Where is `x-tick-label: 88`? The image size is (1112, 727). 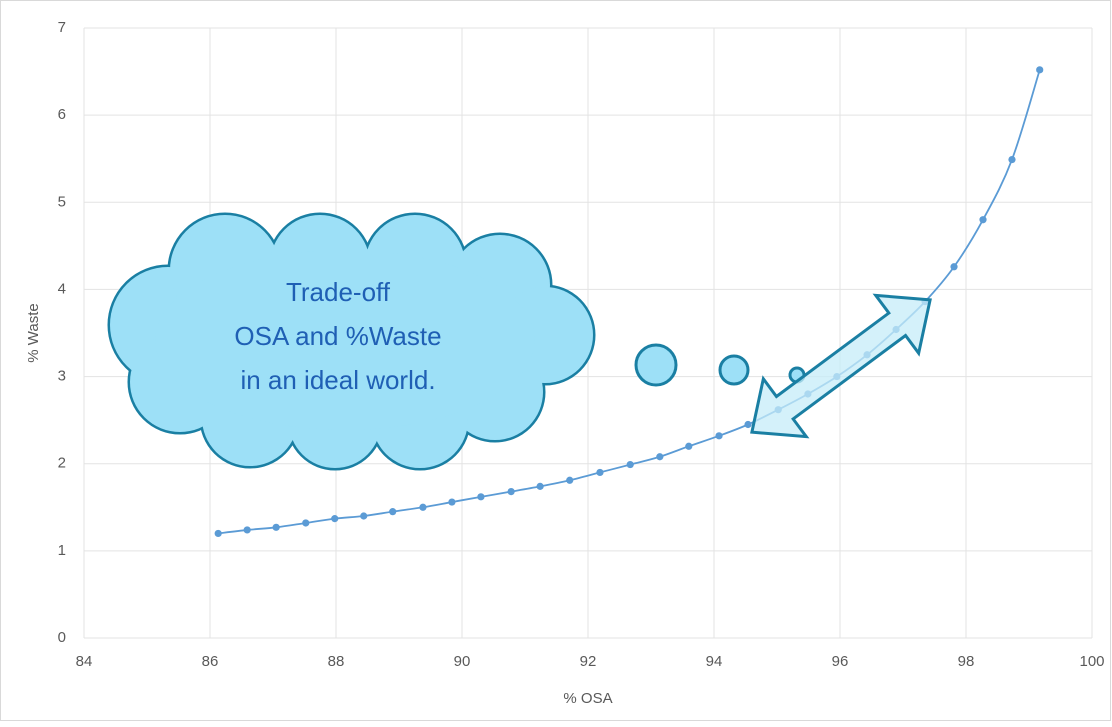
x-tick-label: 88 is located at coordinates (336, 661).